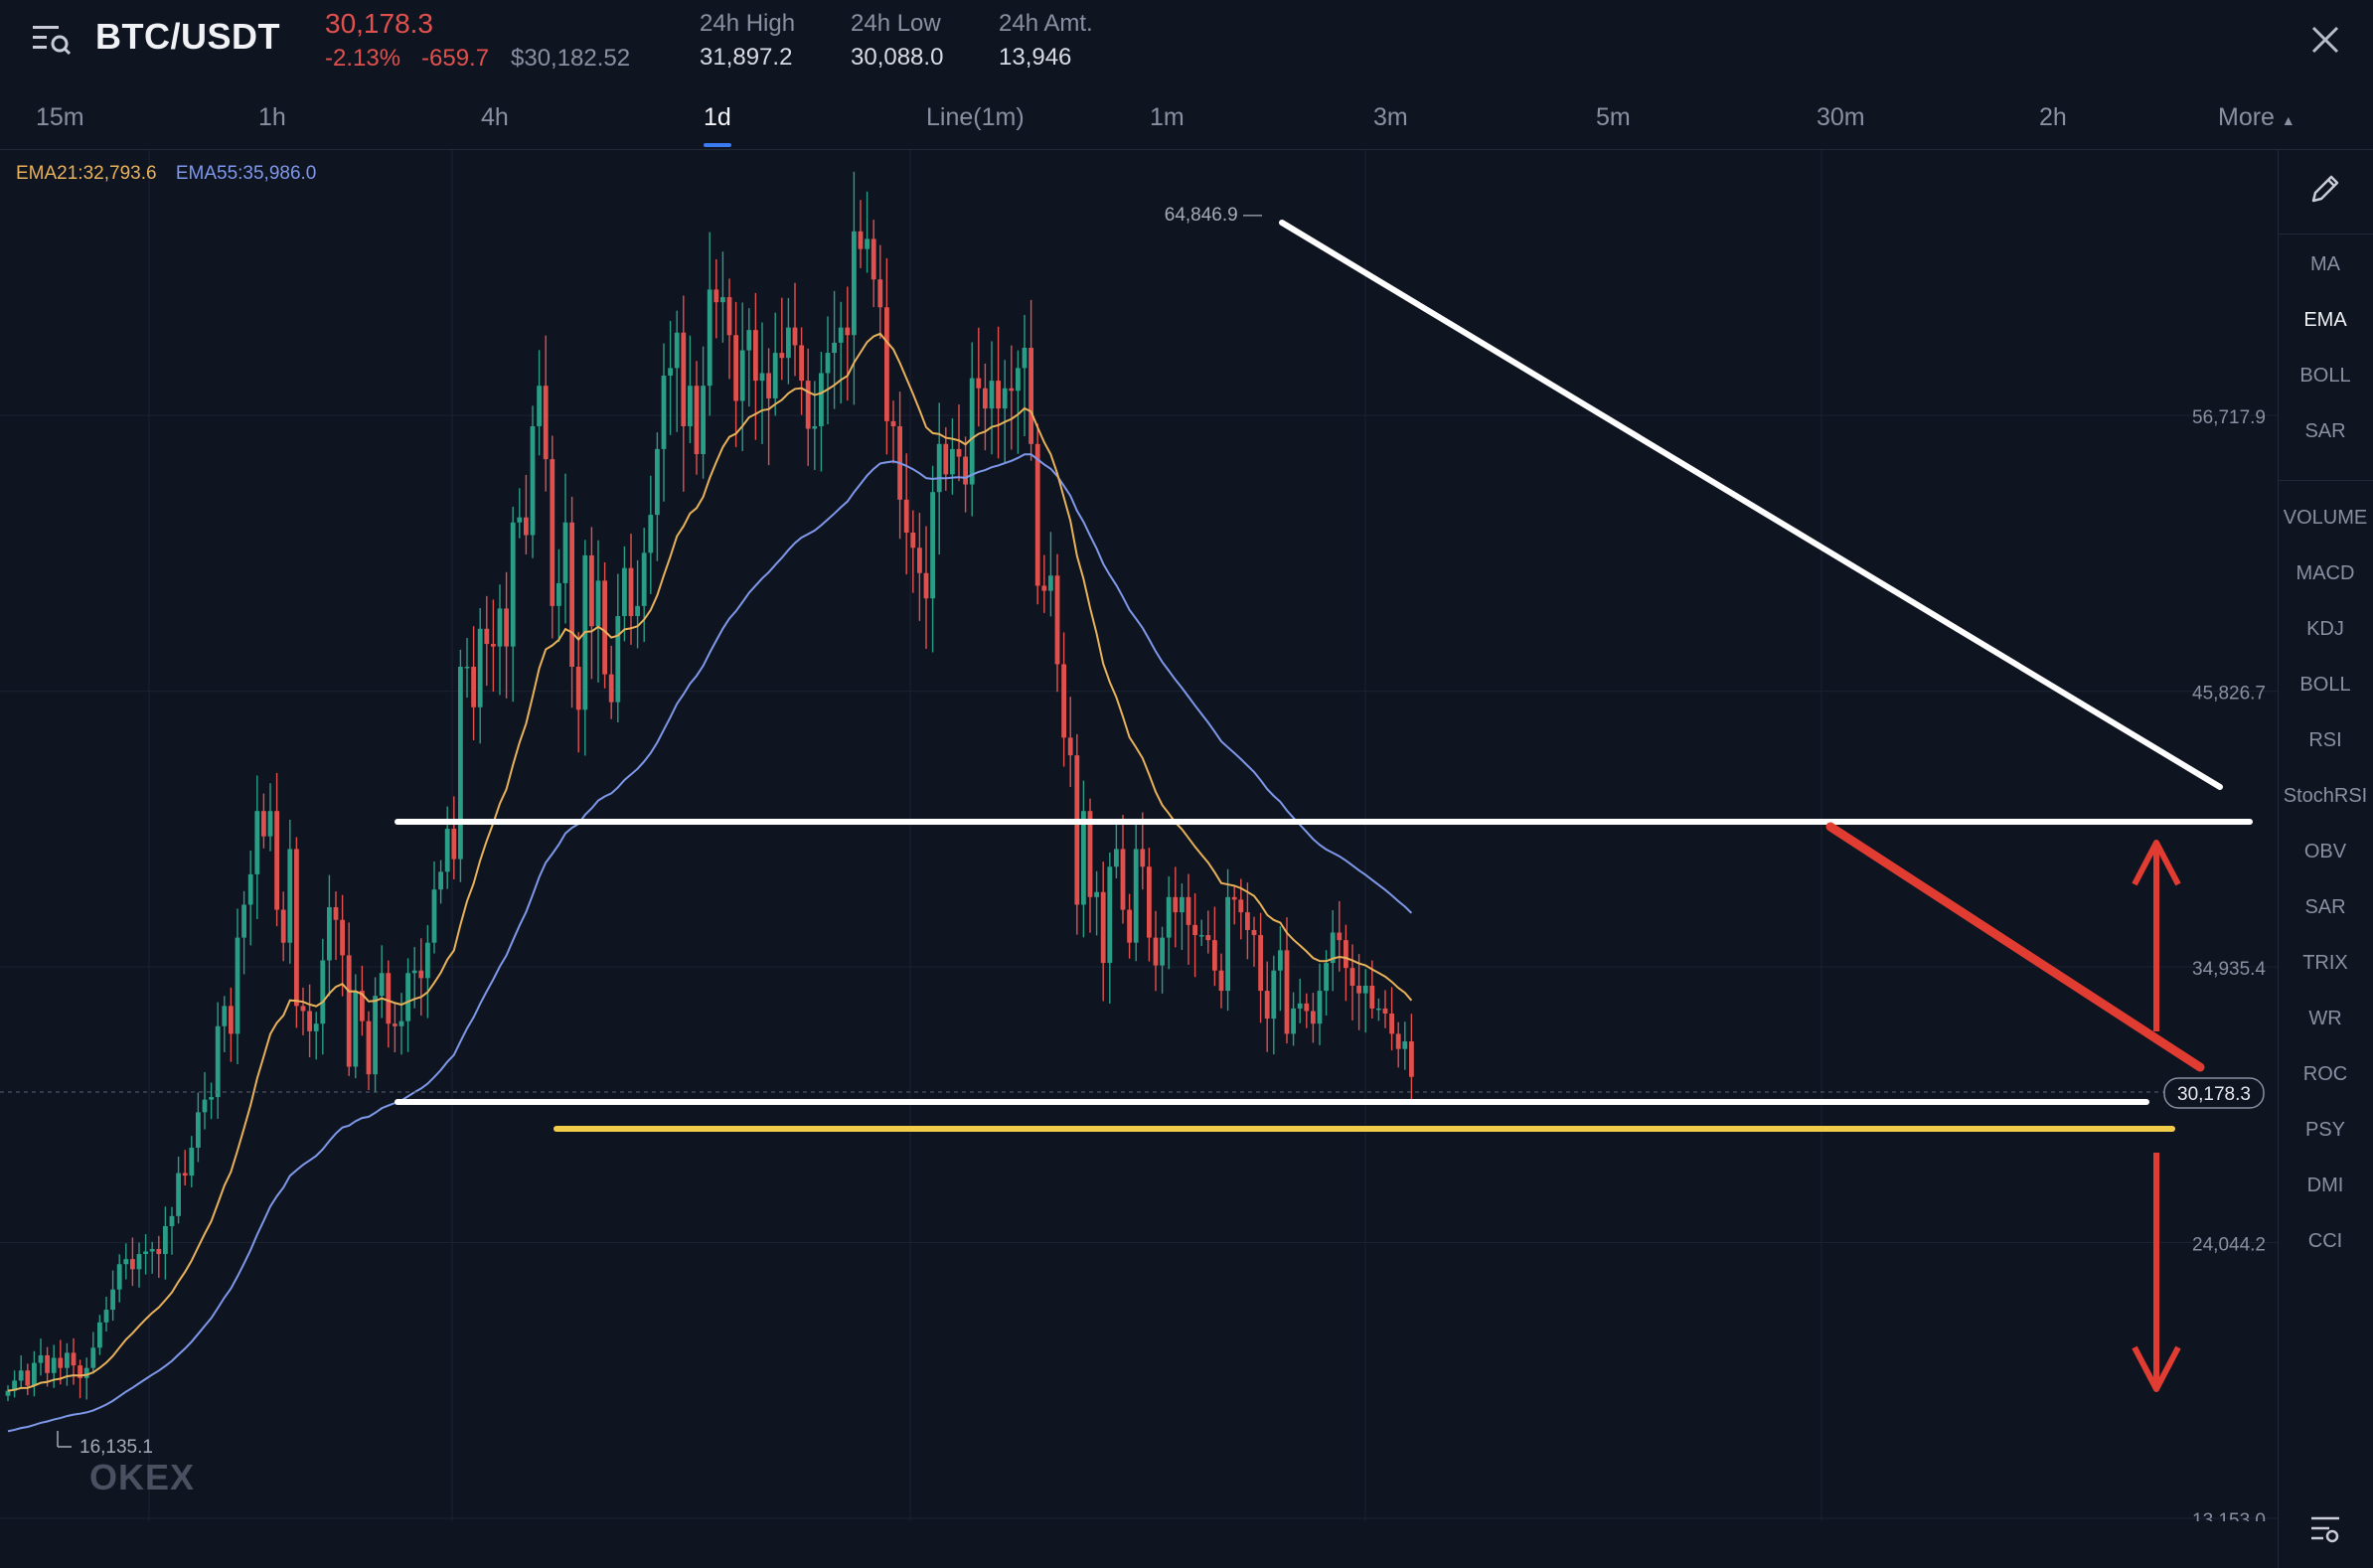 This screenshot has height=1568, width=2373. I want to click on last-price: 30,178.3, so click(379, 23).